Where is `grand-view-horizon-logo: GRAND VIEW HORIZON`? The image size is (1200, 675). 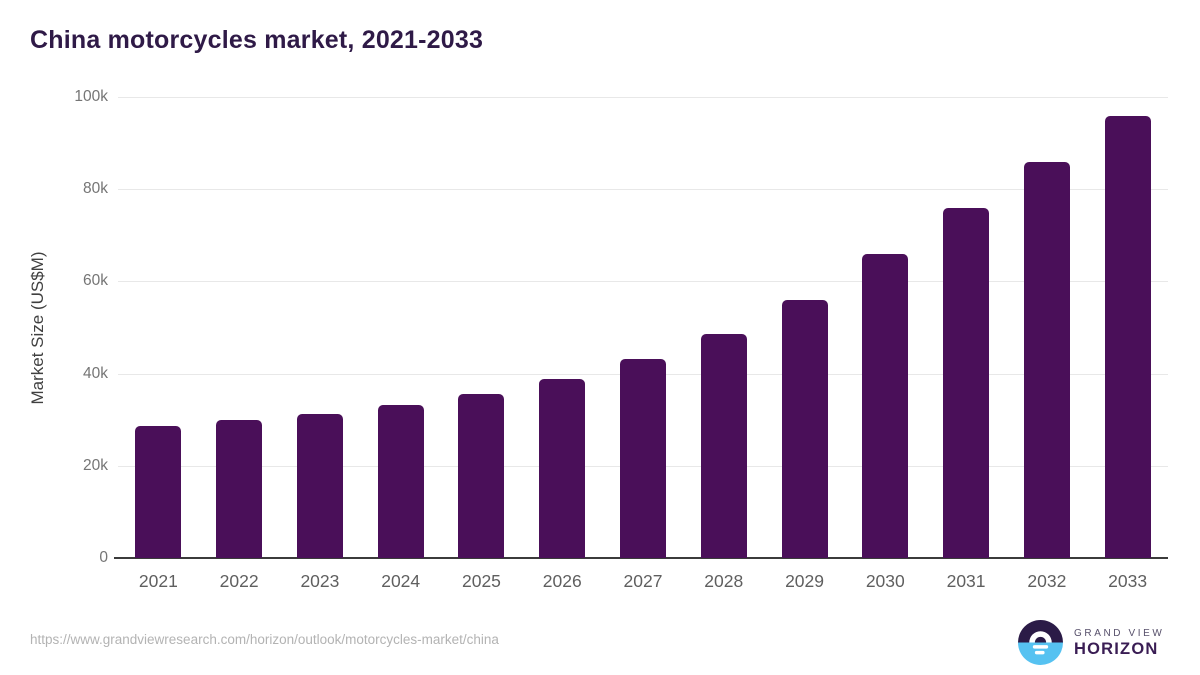
grand-view-horizon-logo: GRAND VIEW HORIZON is located at coordinates (1091, 642).